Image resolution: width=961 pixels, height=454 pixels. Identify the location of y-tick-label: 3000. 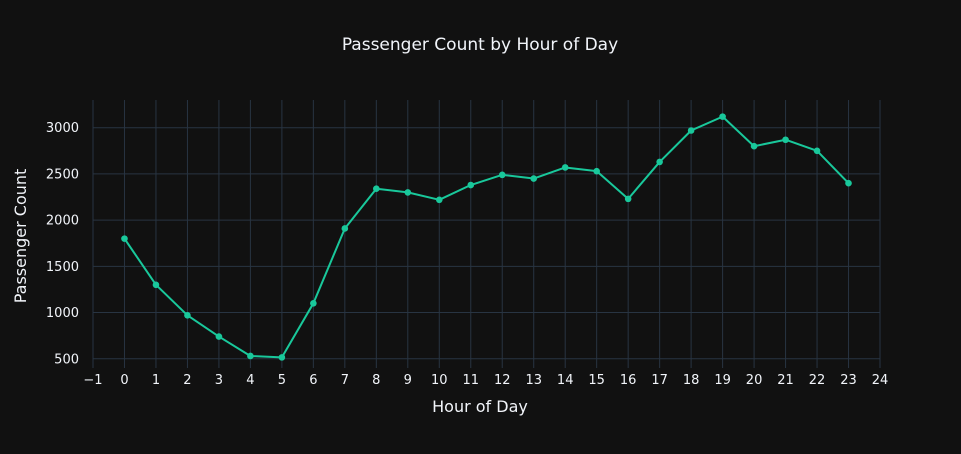
(62, 128).